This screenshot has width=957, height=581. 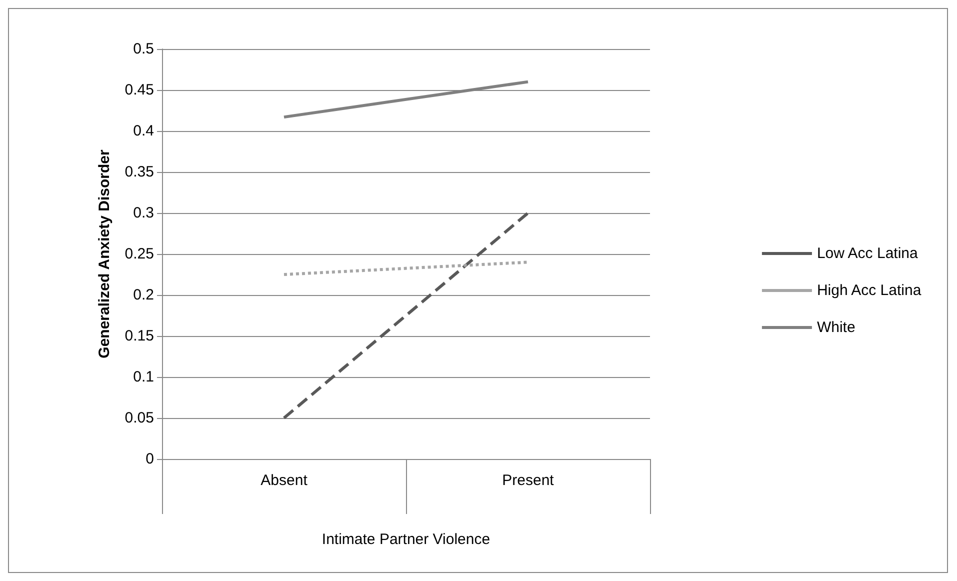 What do you see at coordinates (143, 295) in the screenshot?
I see `y-tick-label: 0.2` at bounding box center [143, 295].